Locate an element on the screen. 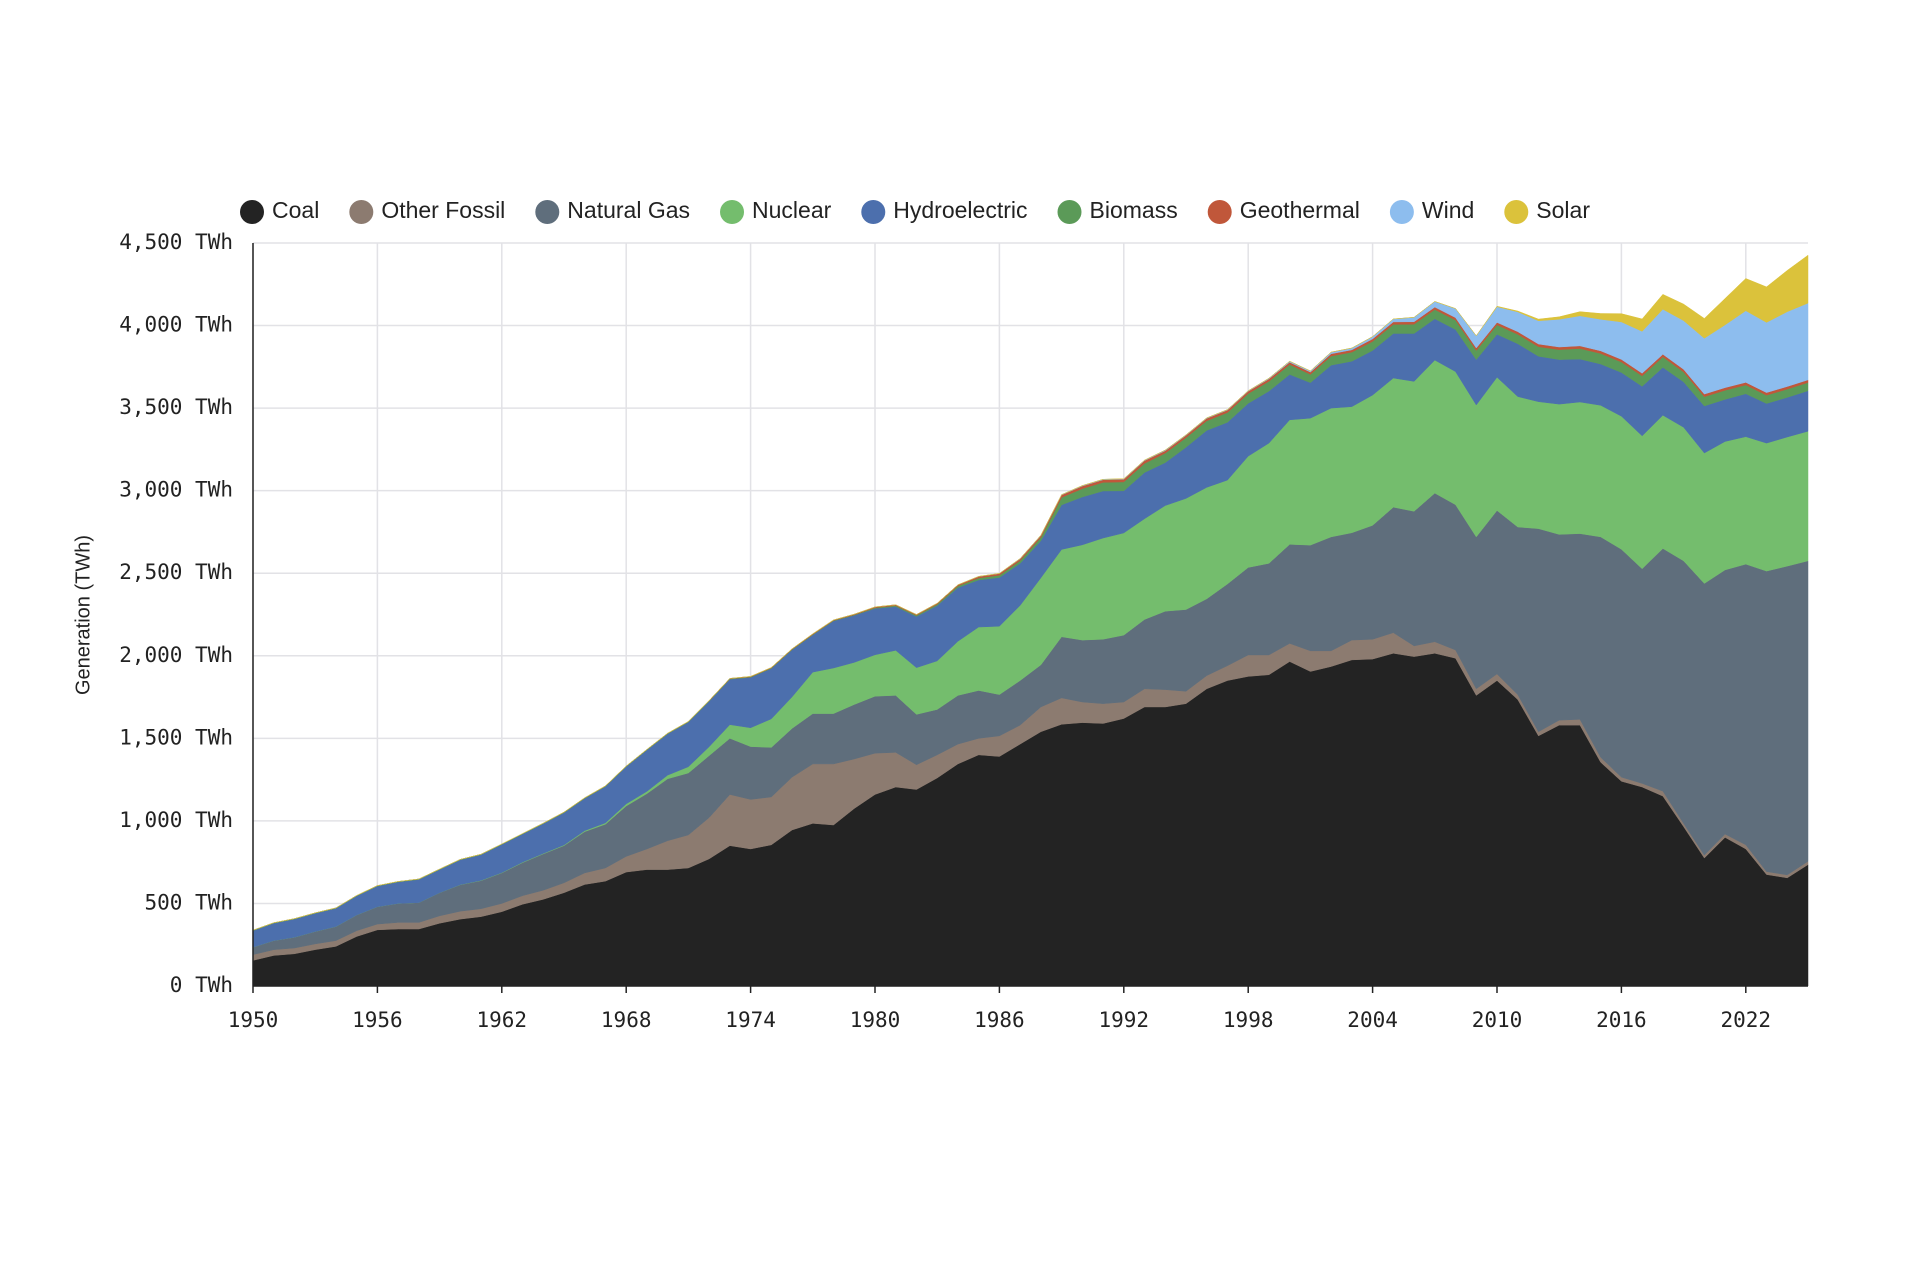  y-tick-label: 0 TWh is located at coordinates (201, 985).